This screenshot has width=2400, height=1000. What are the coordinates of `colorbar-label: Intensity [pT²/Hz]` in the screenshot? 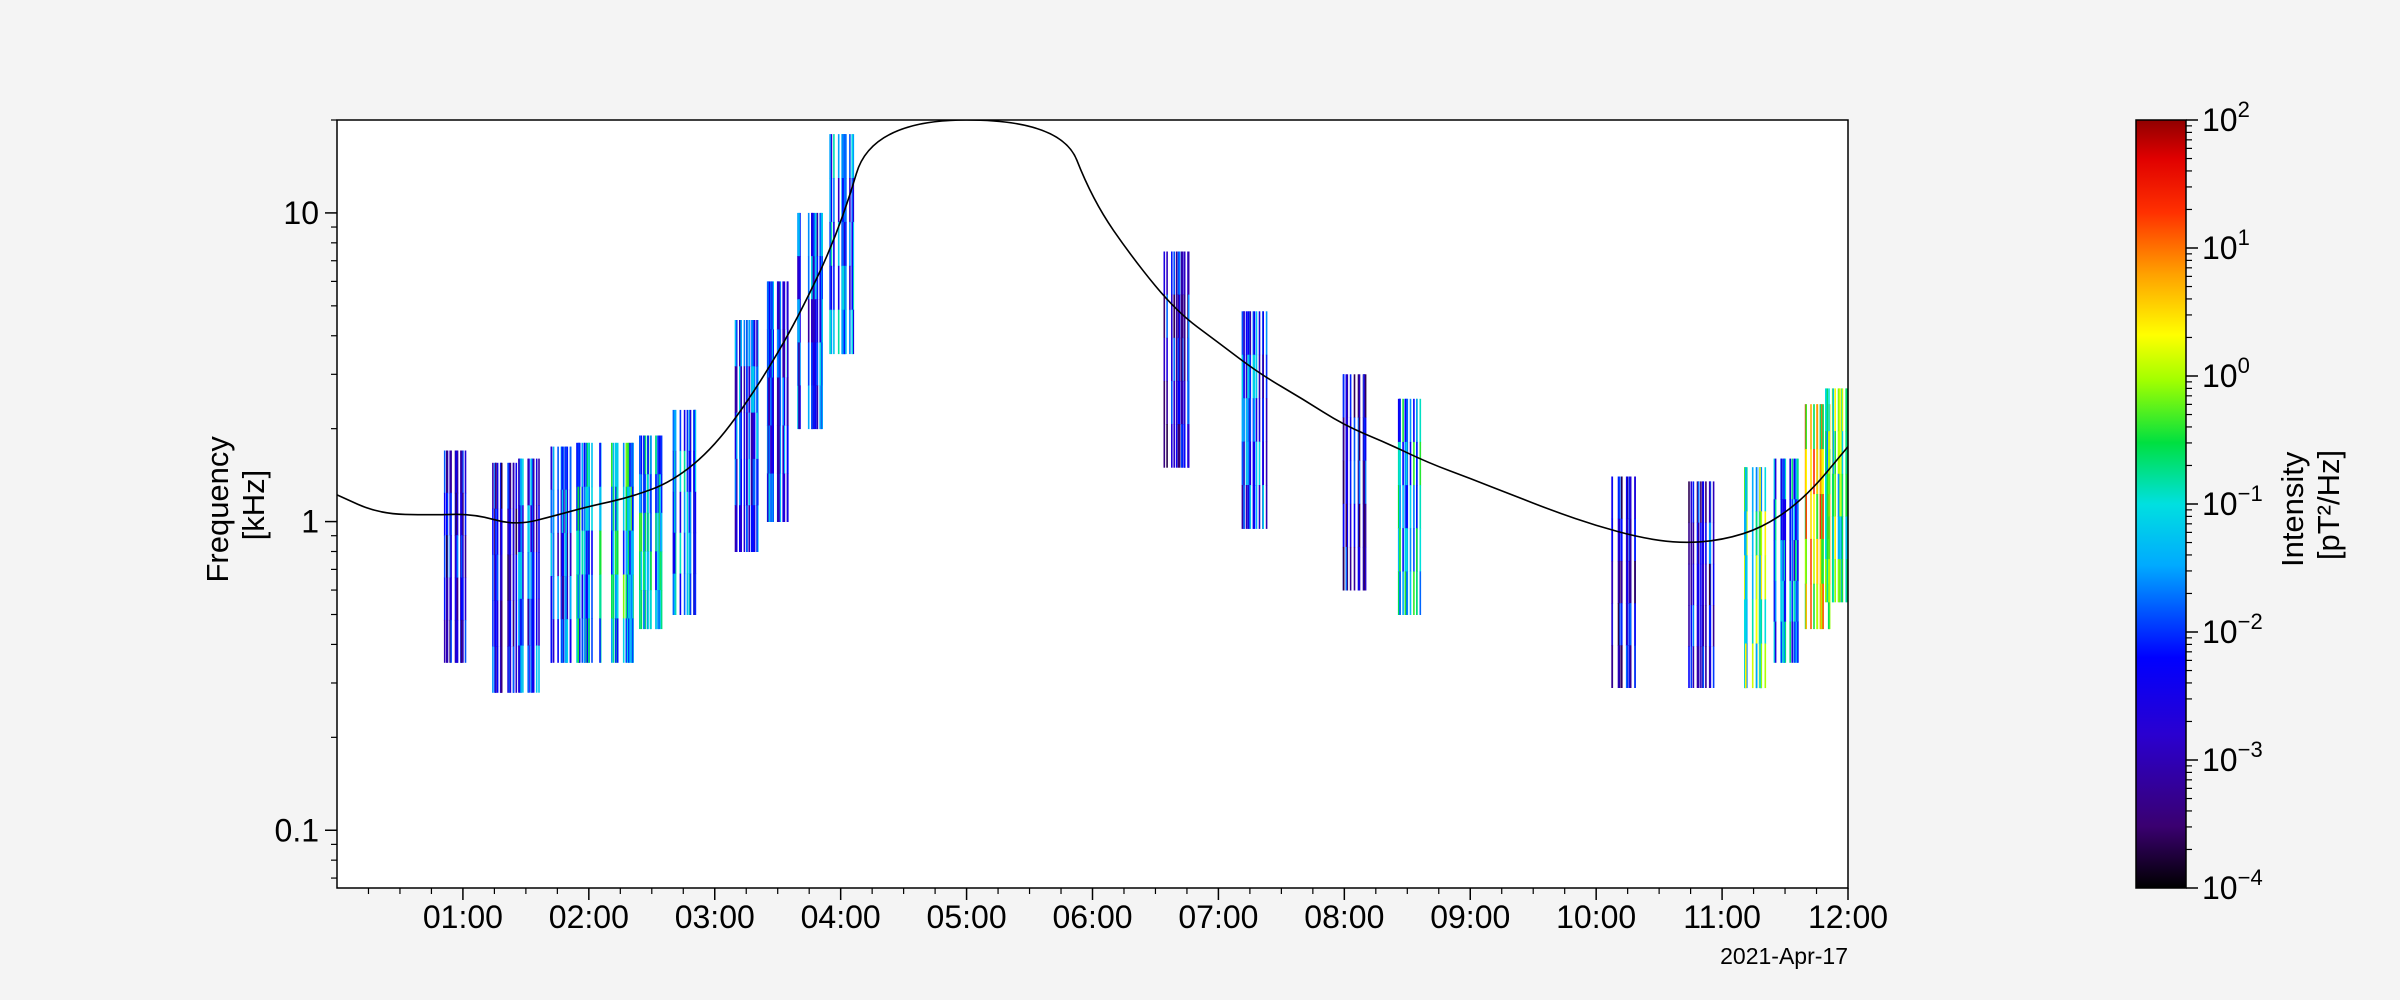 It's located at (2310, 505).